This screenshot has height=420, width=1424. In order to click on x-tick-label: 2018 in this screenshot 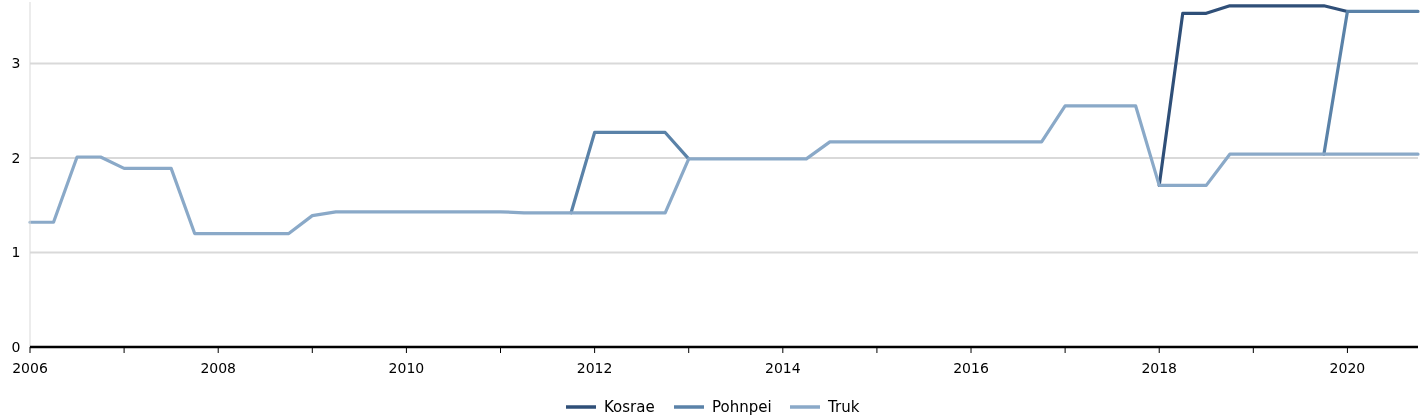, I will do `click(1159, 368)`.